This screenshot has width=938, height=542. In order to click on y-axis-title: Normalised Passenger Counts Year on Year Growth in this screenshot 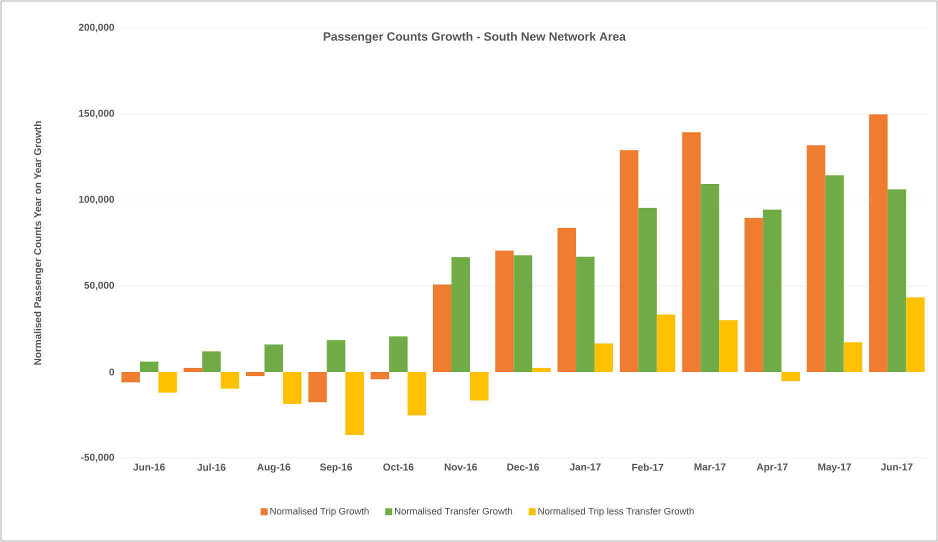, I will do `click(39, 243)`.